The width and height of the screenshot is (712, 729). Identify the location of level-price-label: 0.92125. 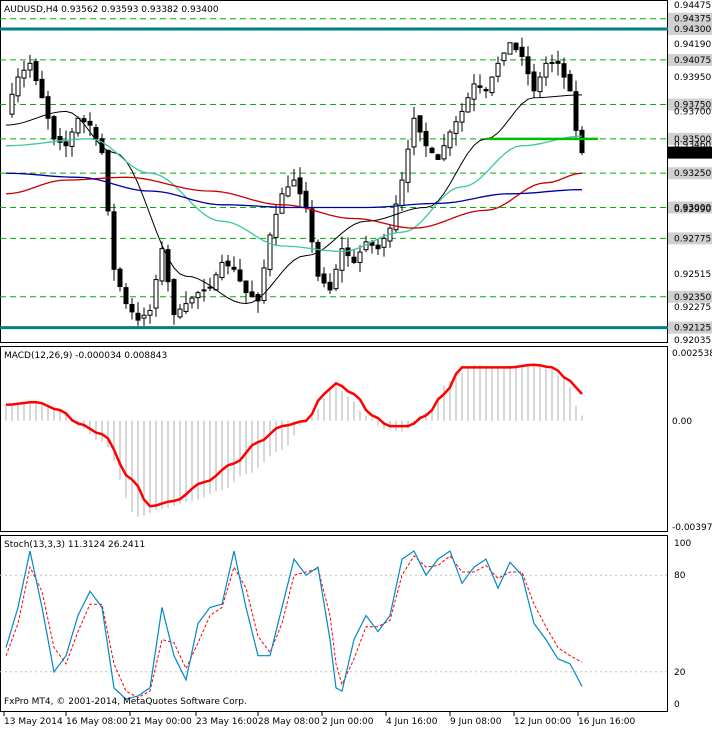
(692, 329).